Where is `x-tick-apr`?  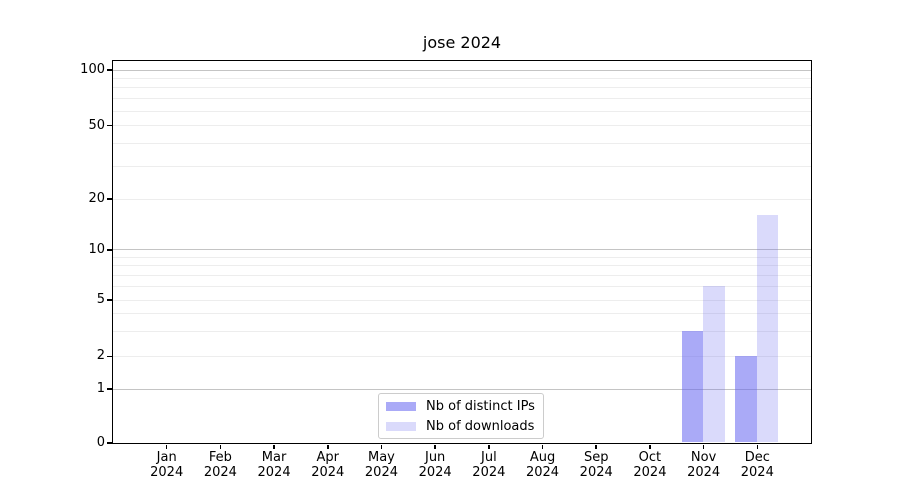
x-tick-apr is located at coordinates (328, 446).